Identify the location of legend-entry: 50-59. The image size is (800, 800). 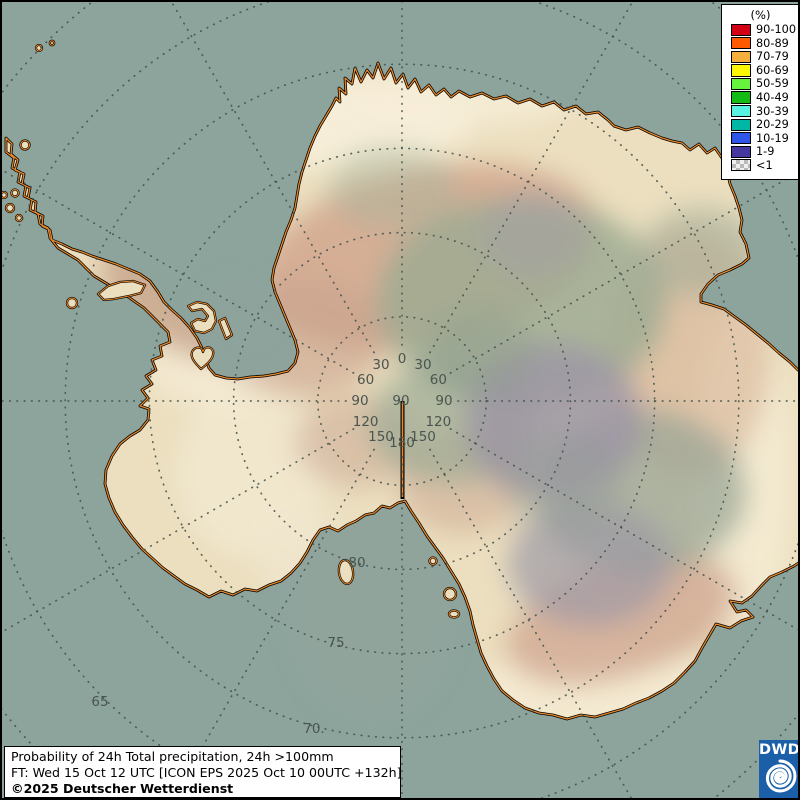
(760, 84).